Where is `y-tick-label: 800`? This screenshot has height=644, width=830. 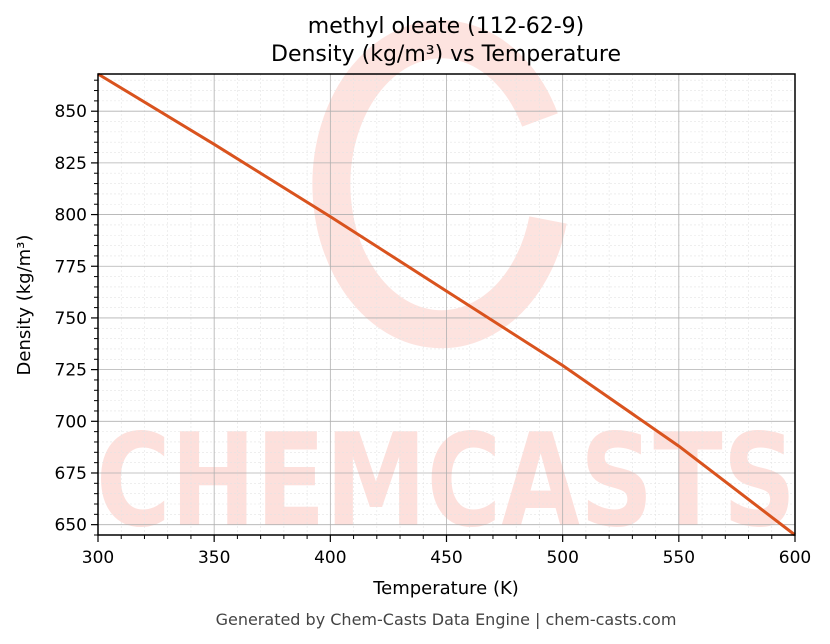
y-tick-label: 800 is located at coordinates (71, 216).